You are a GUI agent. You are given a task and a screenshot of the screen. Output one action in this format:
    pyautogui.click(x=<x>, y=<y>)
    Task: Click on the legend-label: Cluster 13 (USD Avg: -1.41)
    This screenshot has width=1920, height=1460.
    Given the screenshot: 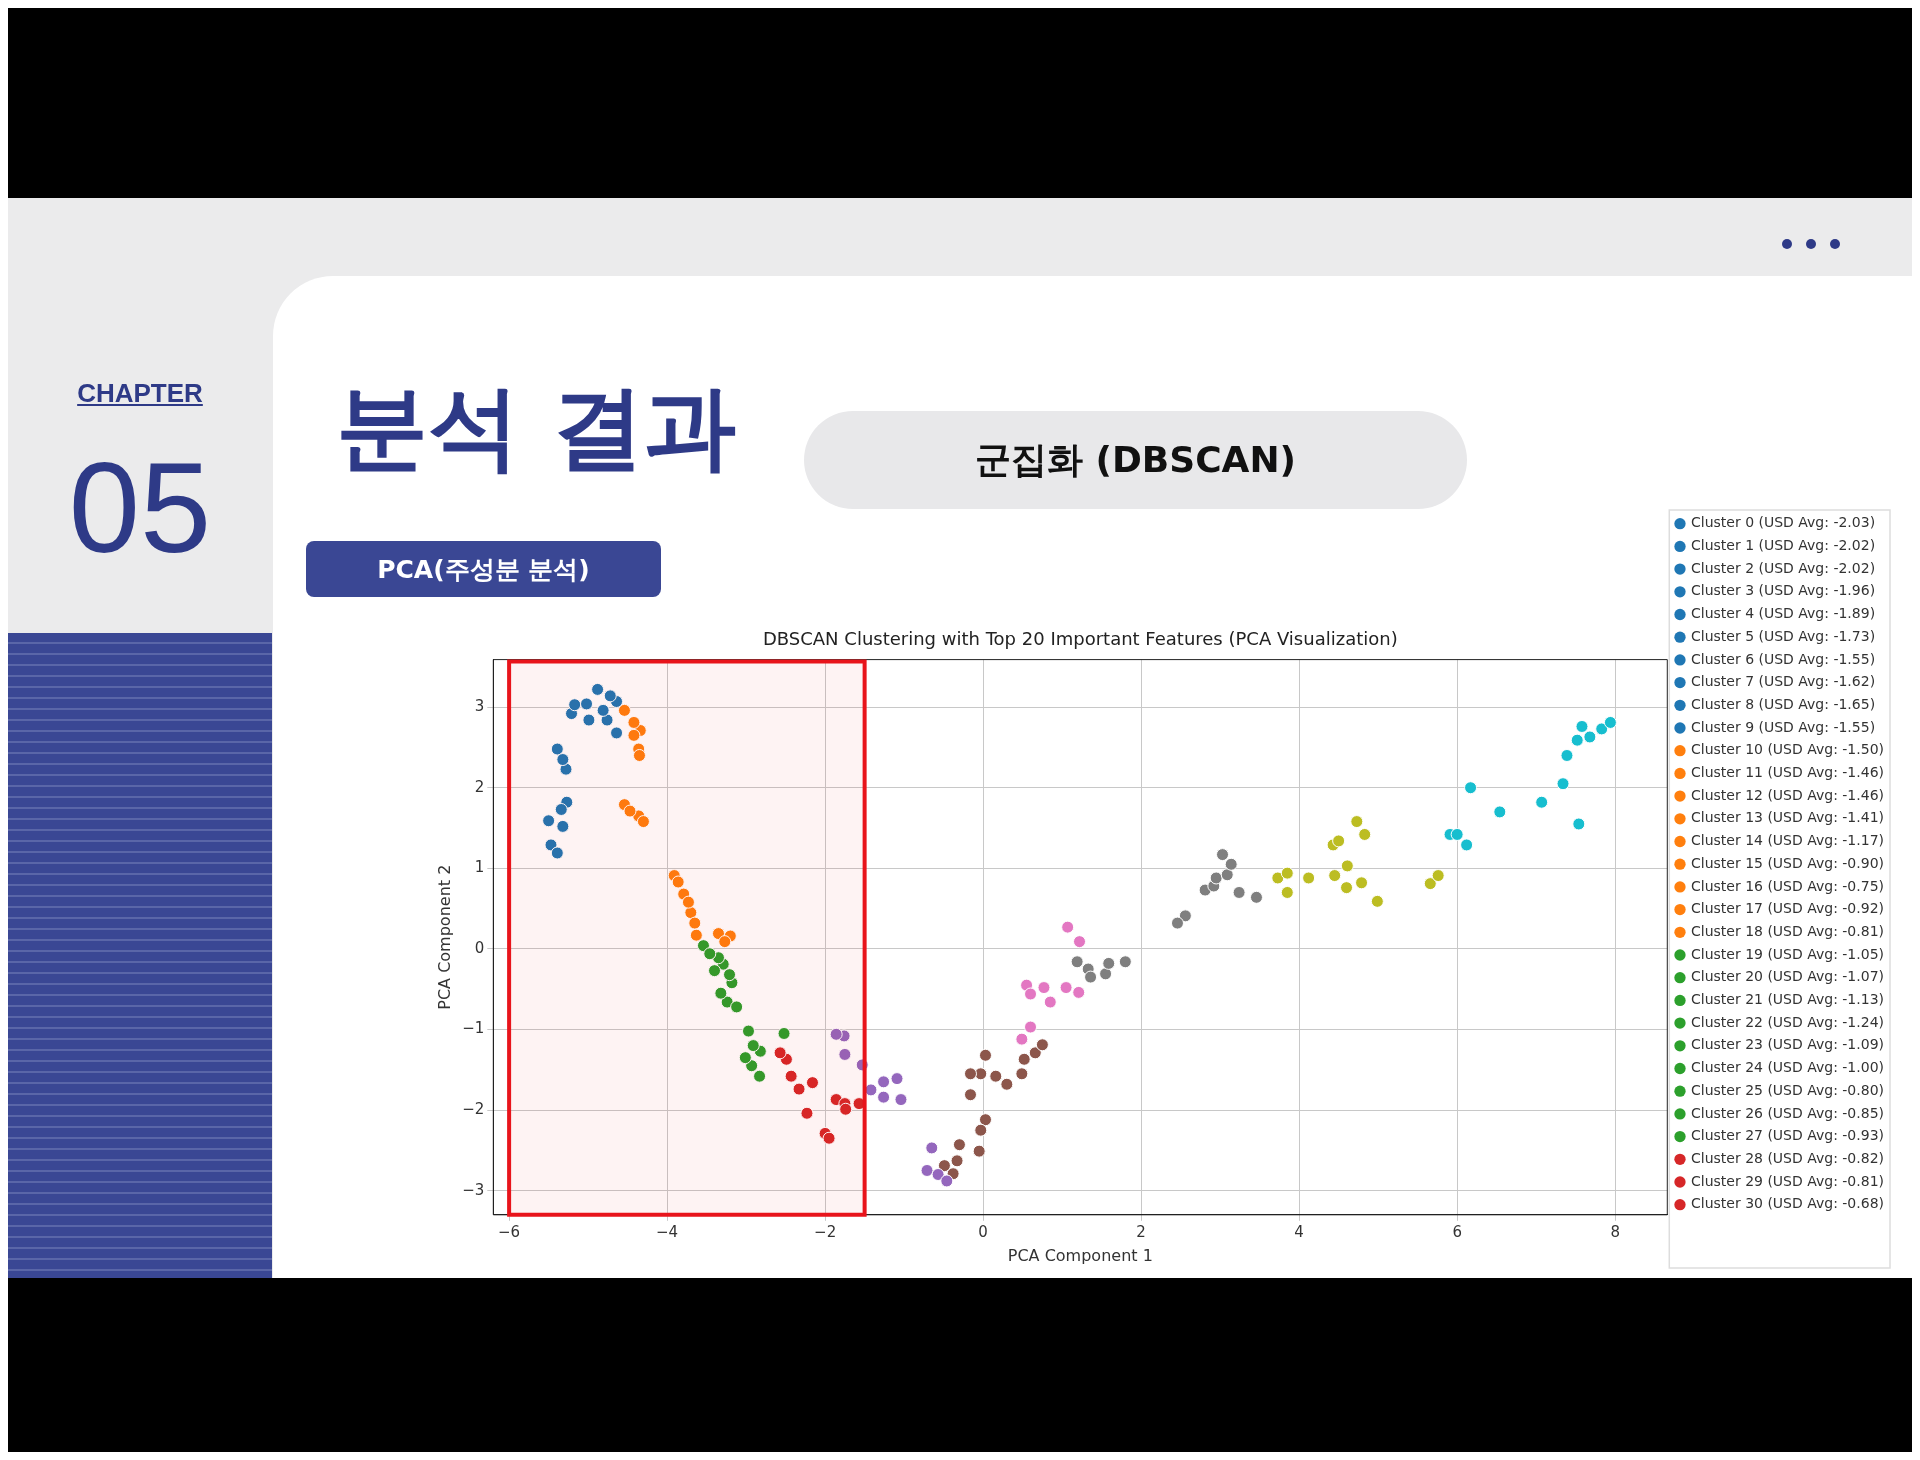 What is the action you would take?
    pyautogui.click(x=1787, y=817)
    